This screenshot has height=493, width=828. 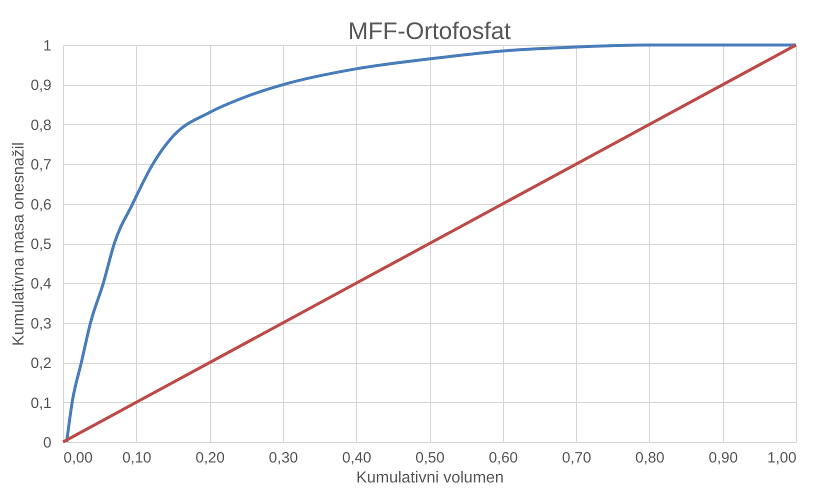 I want to click on y-tick-label: 0,2, so click(x=41, y=363).